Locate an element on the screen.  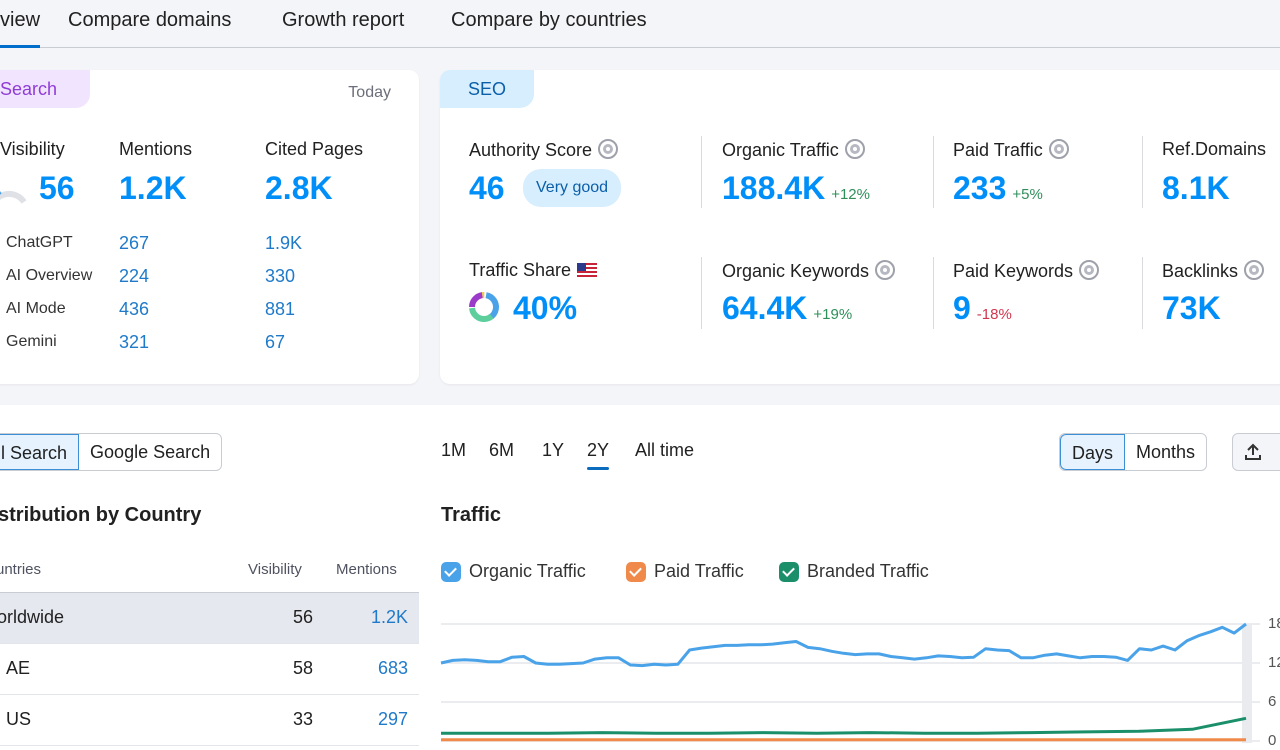
source-mentions: 321 is located at coordinates (134, 342).